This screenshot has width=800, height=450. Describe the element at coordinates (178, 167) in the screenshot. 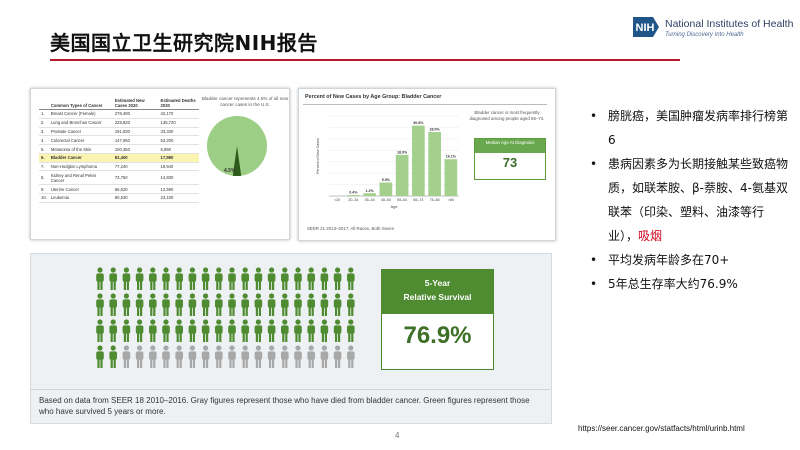

I see `table-cell-deaths: 19,940` at that location.